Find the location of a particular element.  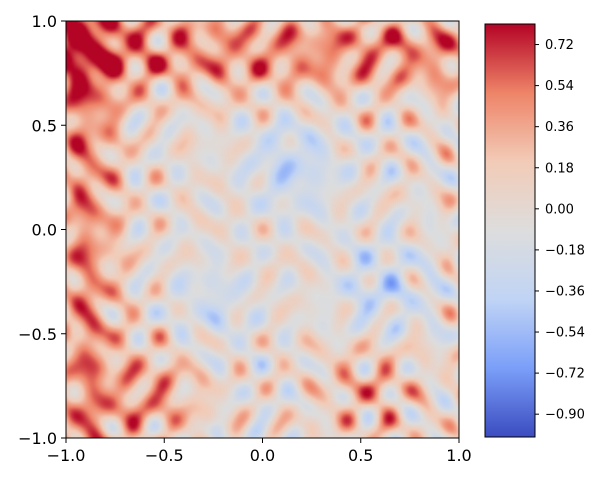

x-axis-ticks: −1.0 −0.5 0.0 0.5 1.0 is located at coordinates (259, 451).